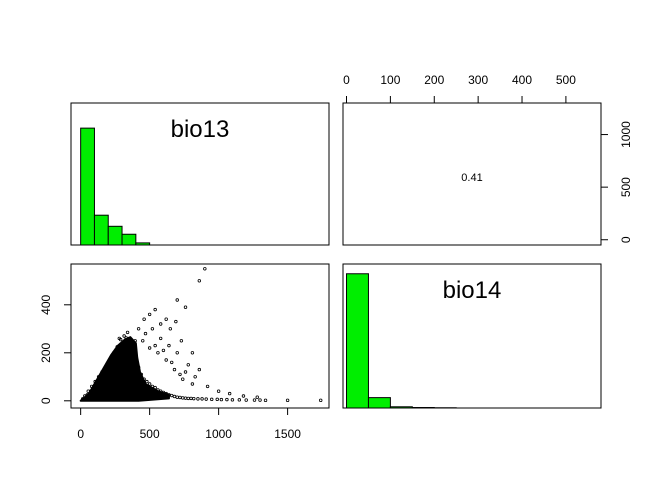  What do you see at coordinates (626, 187) in the screenshot?
I see `right-tick-label: 500` at bounding box center [626, 187].